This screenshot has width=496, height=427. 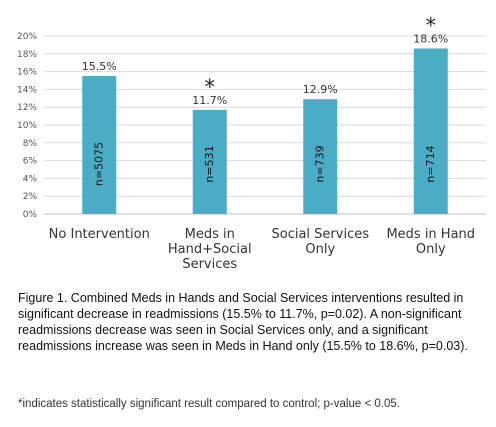 I want to click on y-tick-label: 4%, so click(x=30, y=179).